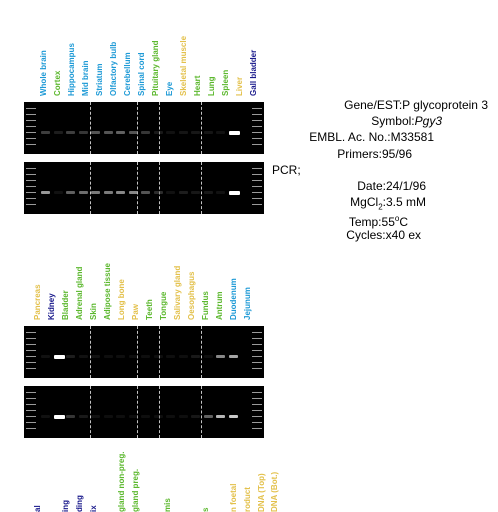 This screenshot has width=498, height=512. Describe the element at coordinates (274, 491) in the screenshot. I see `lane-label: DNA (Bot.)` at that location.